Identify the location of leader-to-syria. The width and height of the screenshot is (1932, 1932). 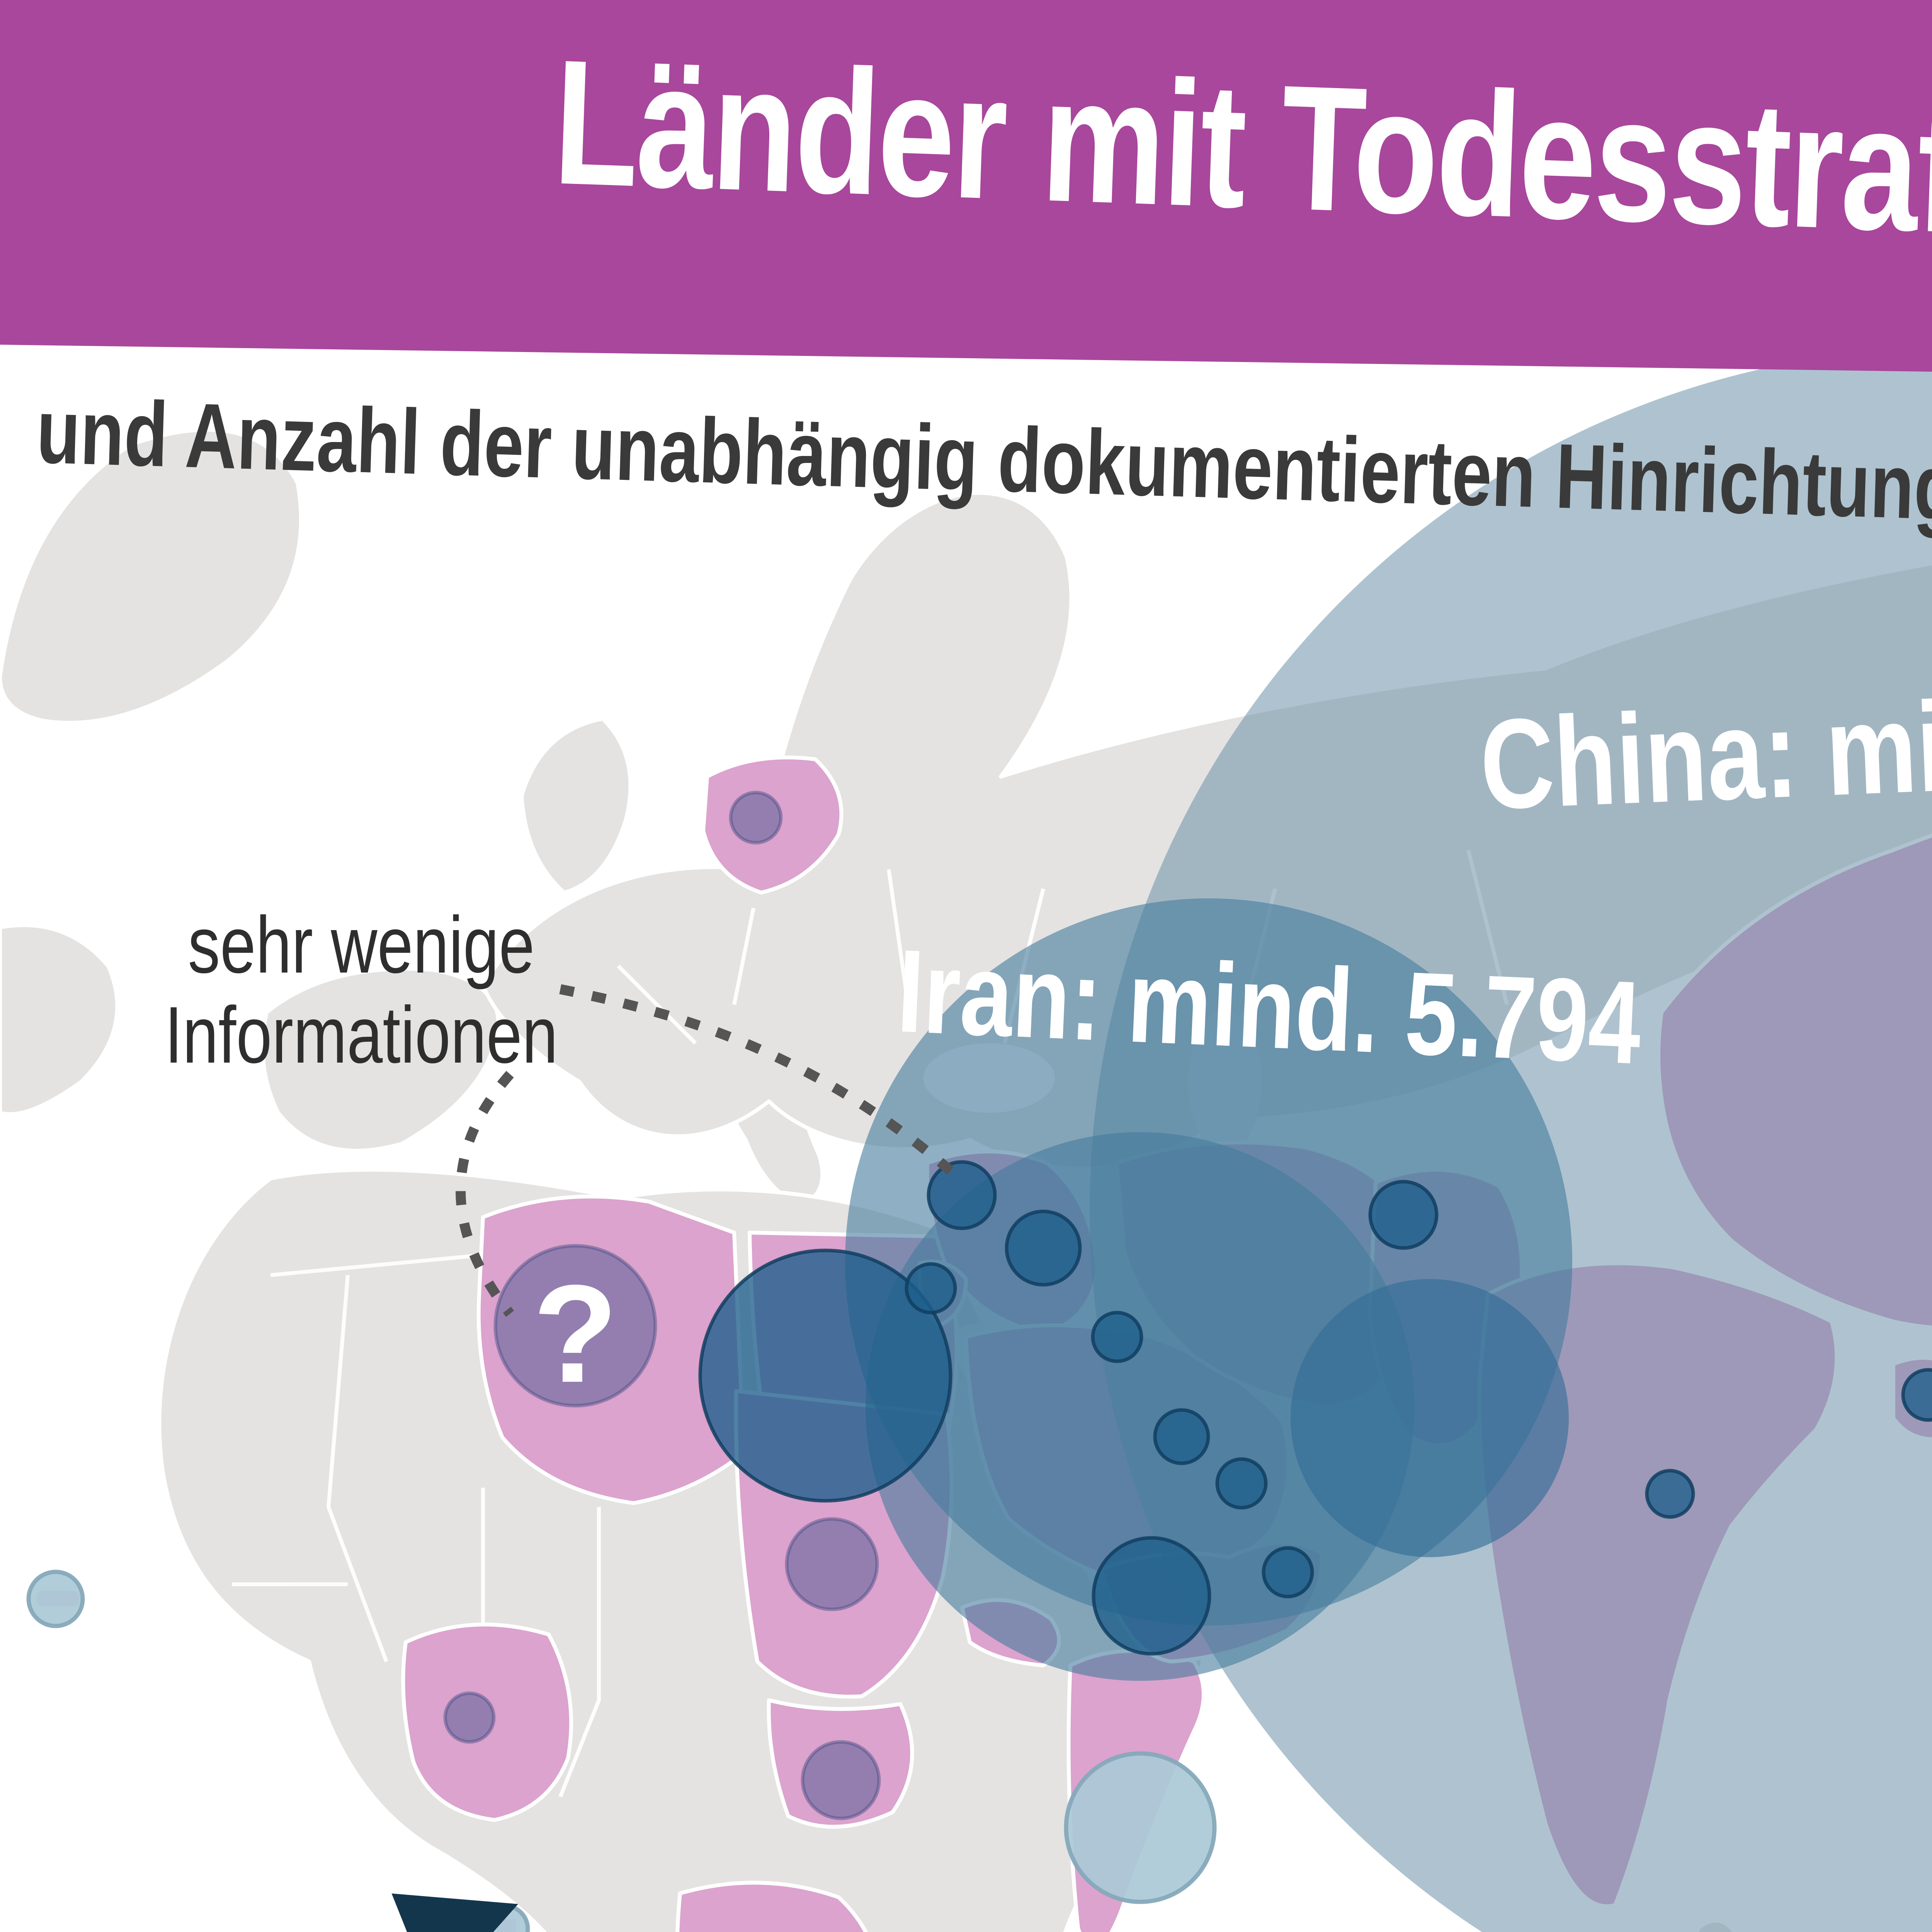
(756, 1079).